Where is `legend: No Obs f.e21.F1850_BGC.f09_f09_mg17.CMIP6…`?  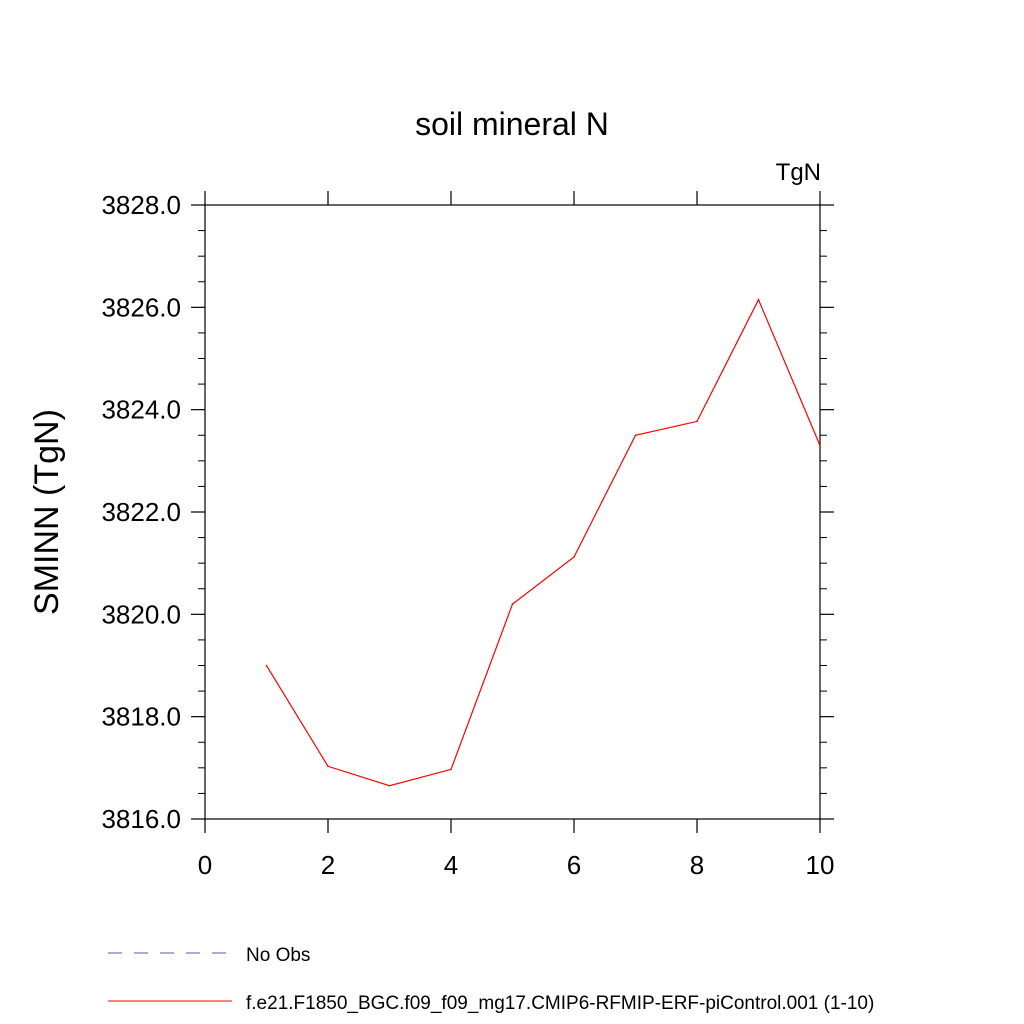
legend: No Obs f.e21.F1850_BGC.f09_f09_mg17.CMIP6… is located at coordinates (491, 979).